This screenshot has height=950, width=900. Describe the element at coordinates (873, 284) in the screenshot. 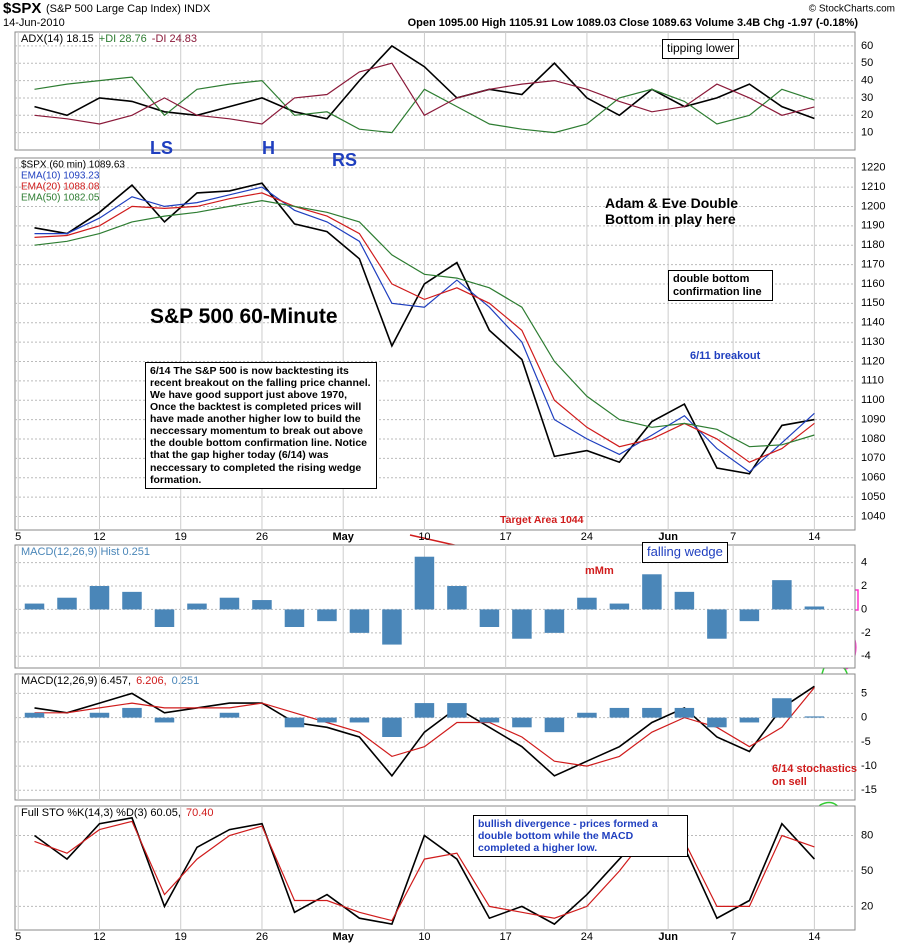

I see `y-tick-label: 1160` at that location.